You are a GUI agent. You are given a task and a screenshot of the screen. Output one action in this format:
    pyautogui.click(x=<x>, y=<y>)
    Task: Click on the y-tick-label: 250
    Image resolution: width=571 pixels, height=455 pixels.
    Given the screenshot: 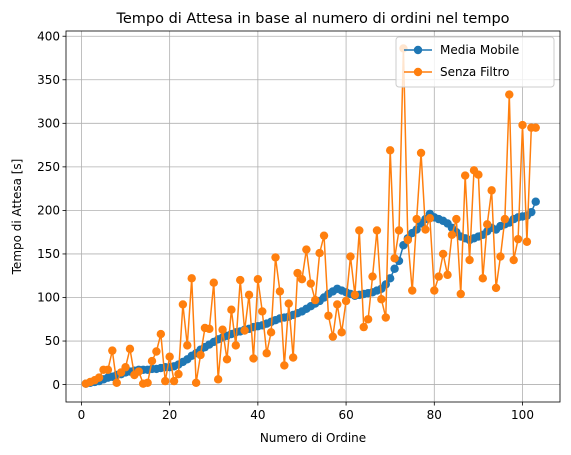 What is the action you would take?
    pyautogui.click(x=48, y=167)
    